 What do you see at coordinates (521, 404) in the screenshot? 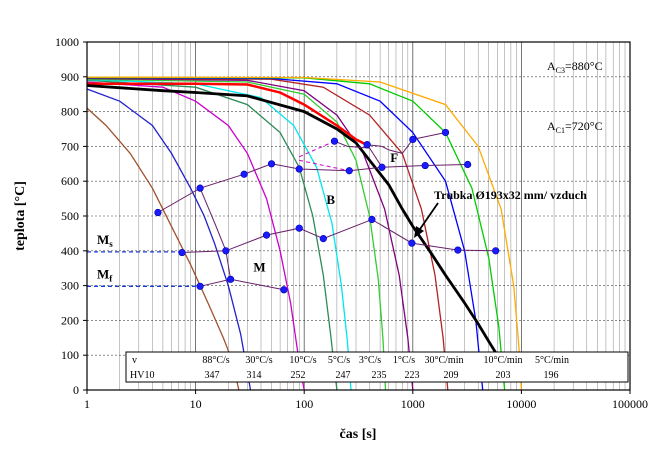
I see `x-tick-label: 10000` at bounding box center [521, 404].